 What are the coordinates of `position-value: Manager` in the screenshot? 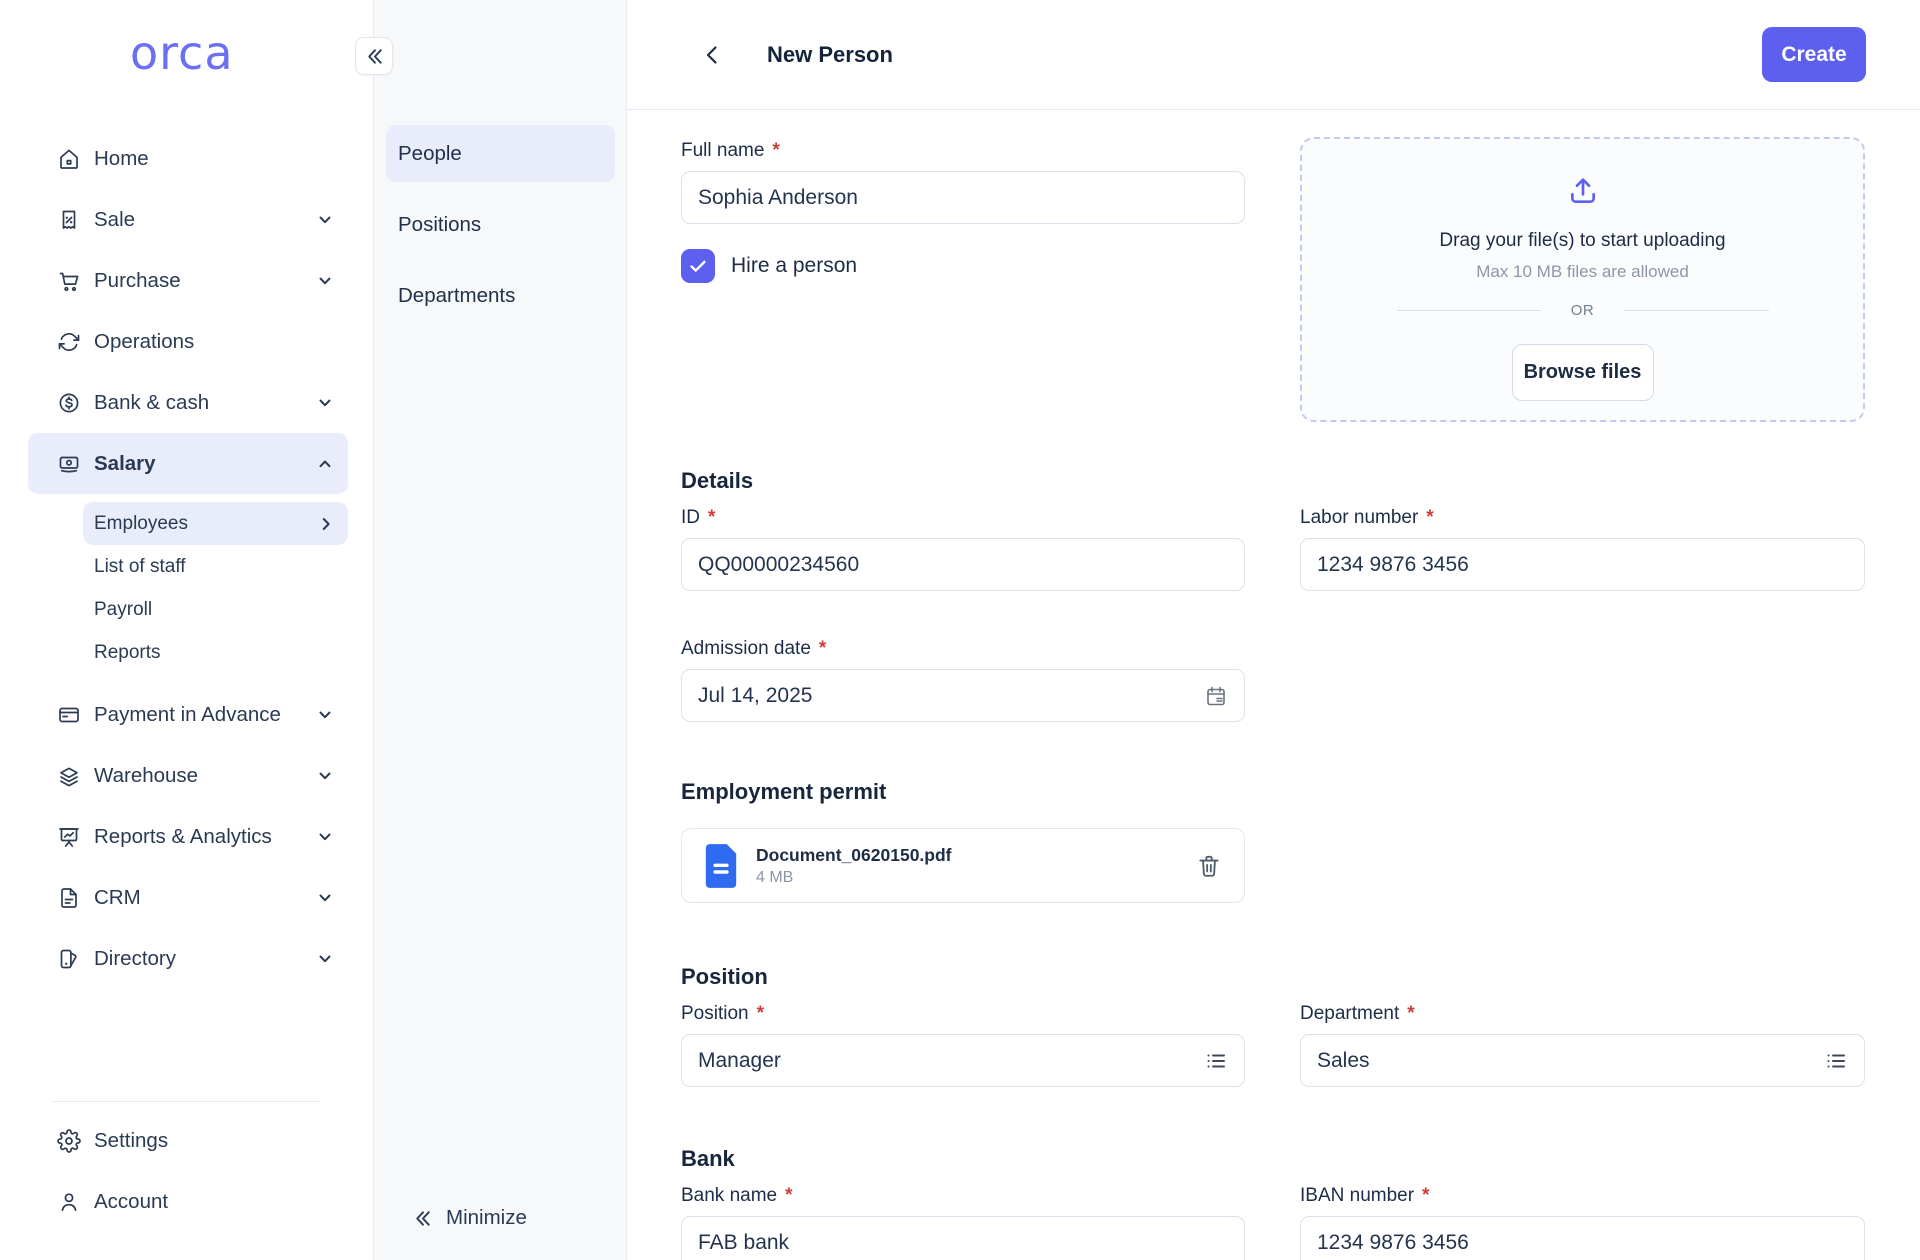 It's located at (739, 1060).